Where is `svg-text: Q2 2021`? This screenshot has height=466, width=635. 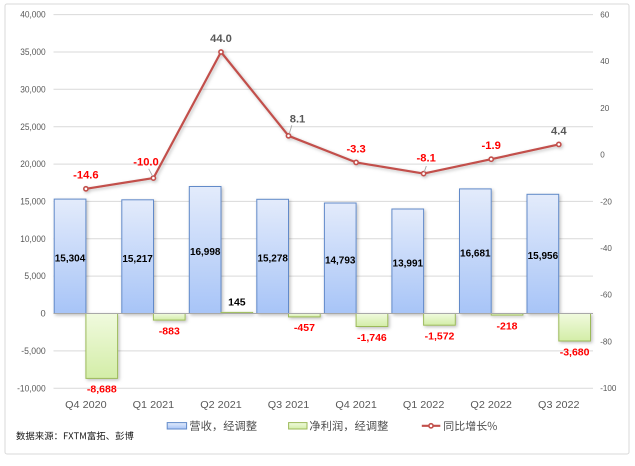 svg-text: Q2 2021 is located at coordinates (221, 405).